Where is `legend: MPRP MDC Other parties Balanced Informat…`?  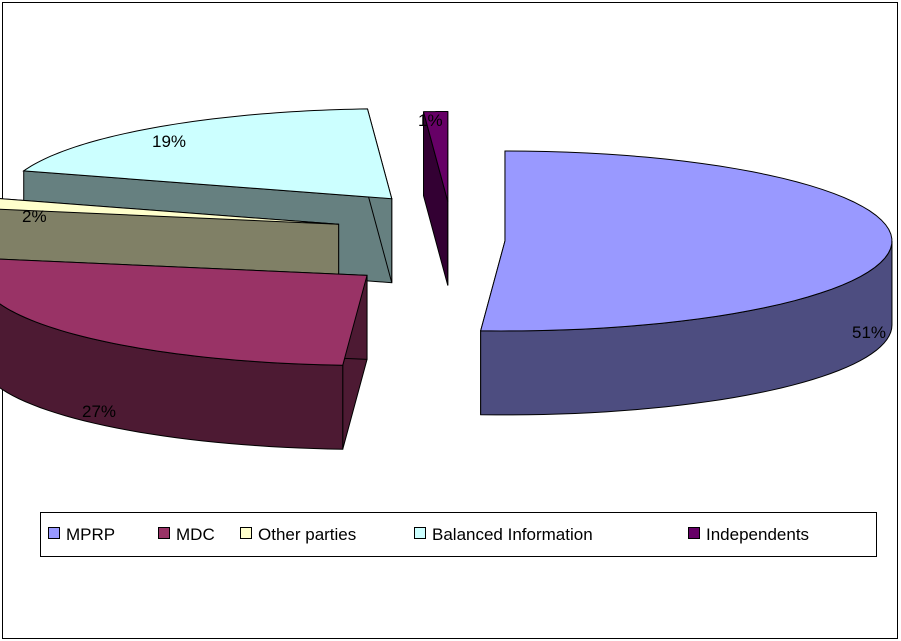 legend: MPRP MDC Other parties Balanced Informat… is located at coordinates (458, 534).